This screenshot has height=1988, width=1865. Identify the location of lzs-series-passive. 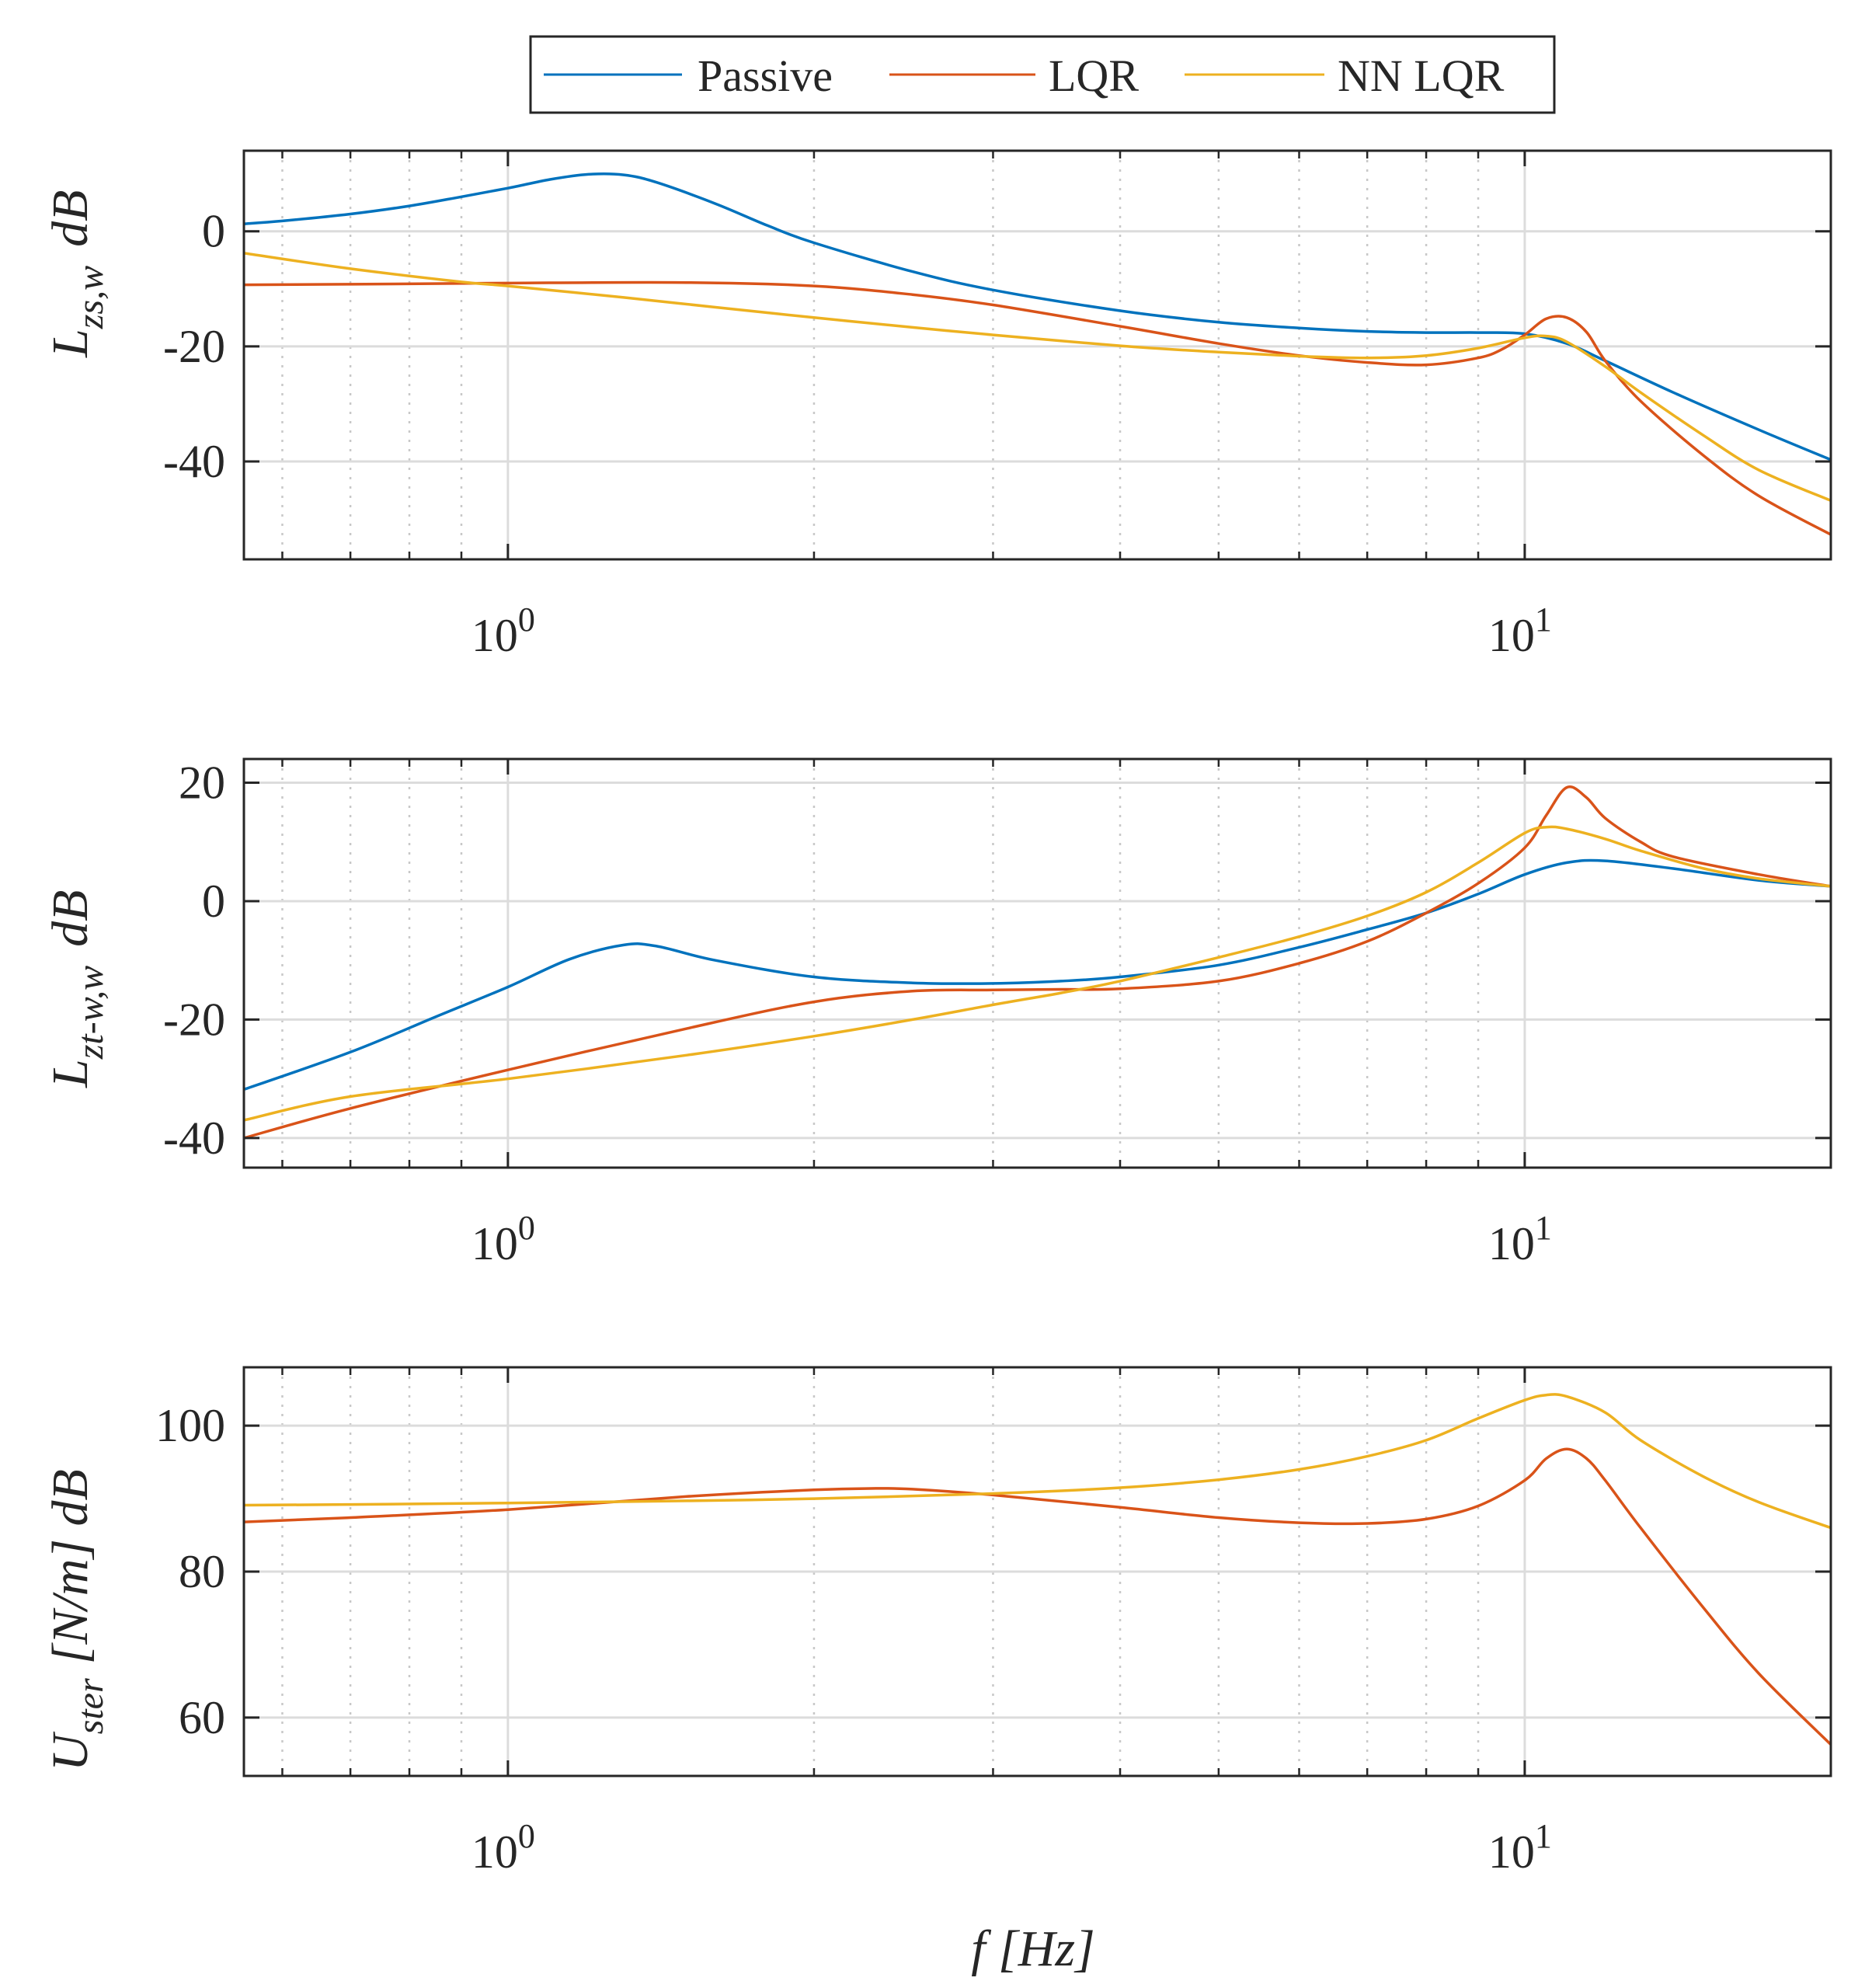
(1037, 317).